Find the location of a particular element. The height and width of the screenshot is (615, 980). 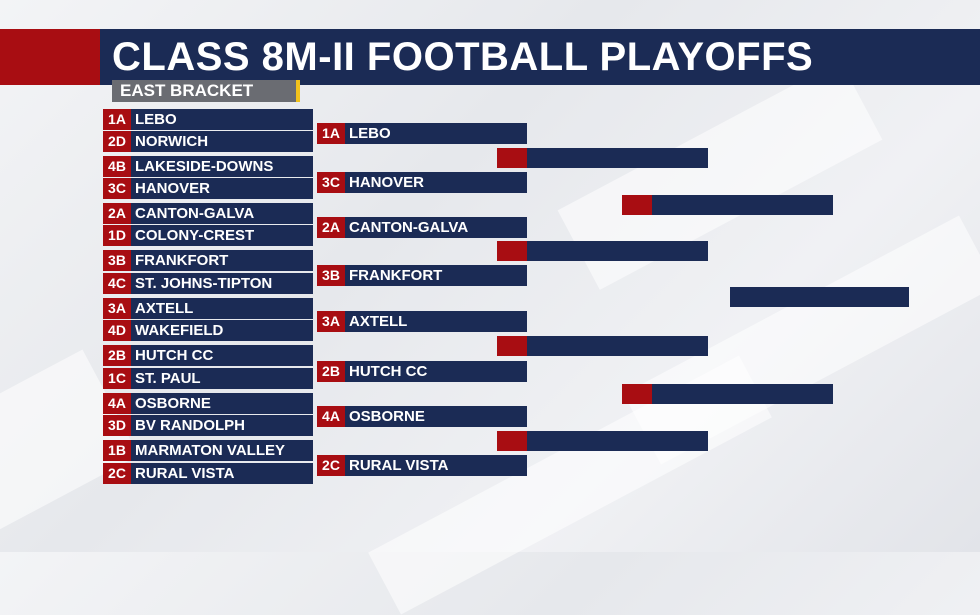

team-name: COLONY-CREST is located at coordinates (195, 235).